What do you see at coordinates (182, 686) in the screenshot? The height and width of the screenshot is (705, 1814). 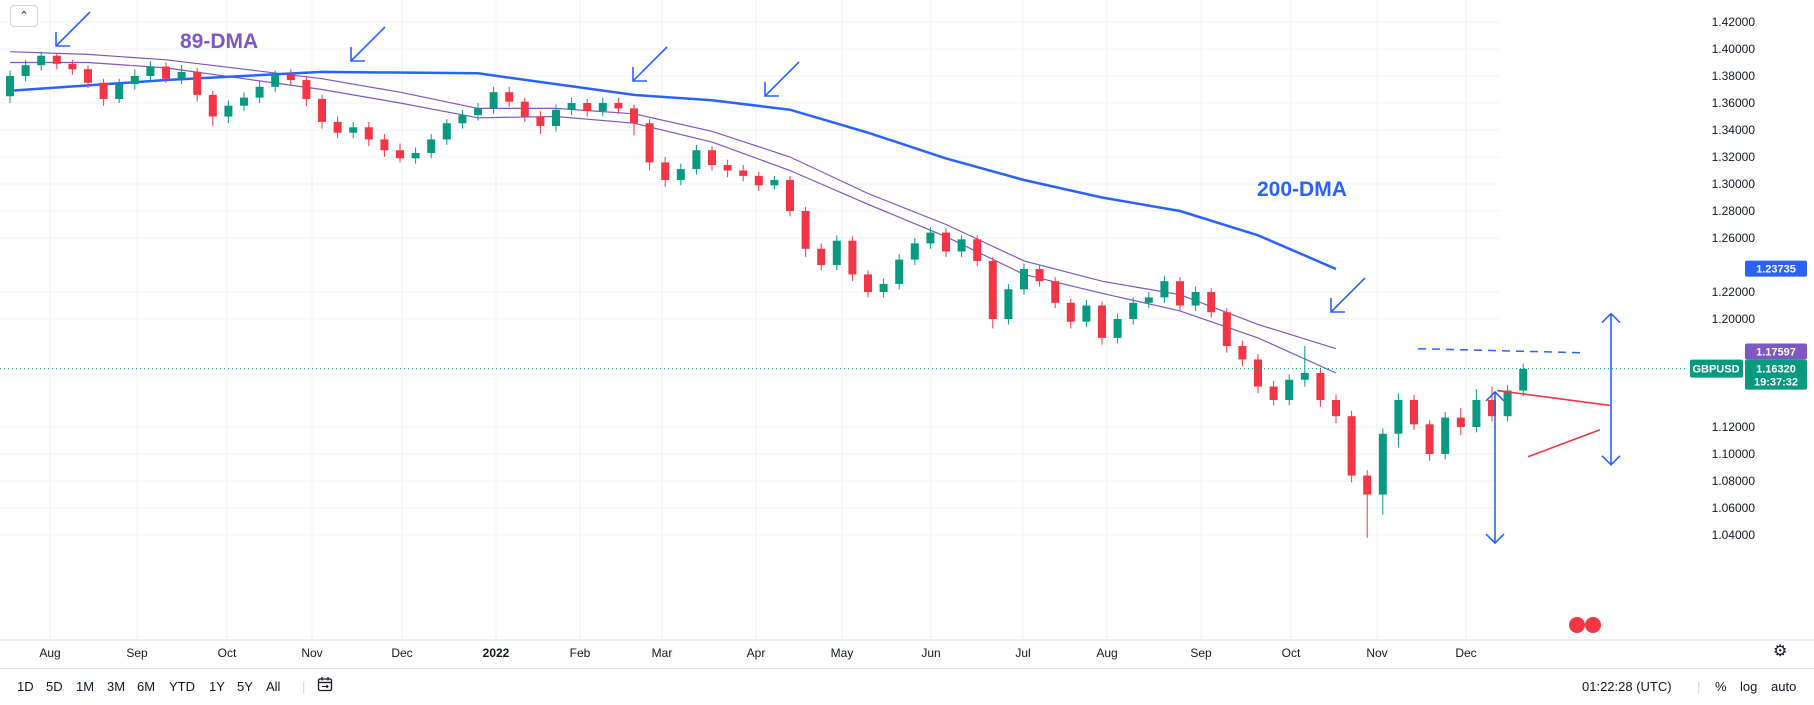 I see `range-ytd: YTD` at bounding box center [182, 686].